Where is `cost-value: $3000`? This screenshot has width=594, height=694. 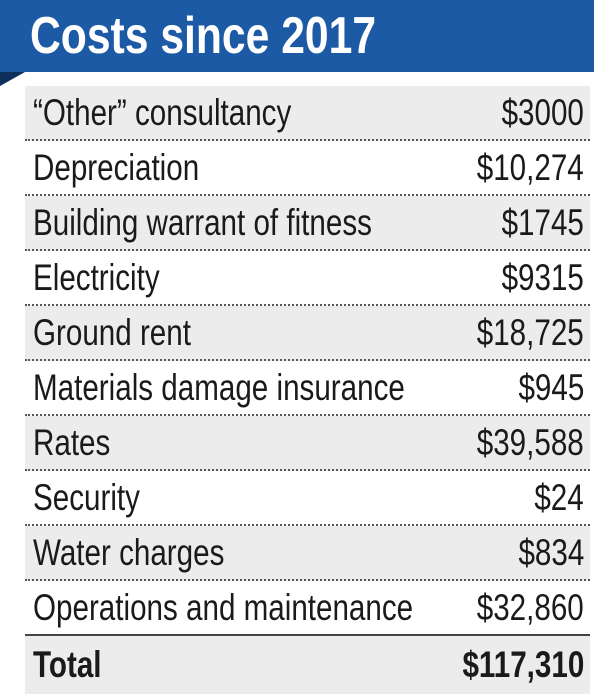
cost-value: $3000 is located at coordinates (542, 112).